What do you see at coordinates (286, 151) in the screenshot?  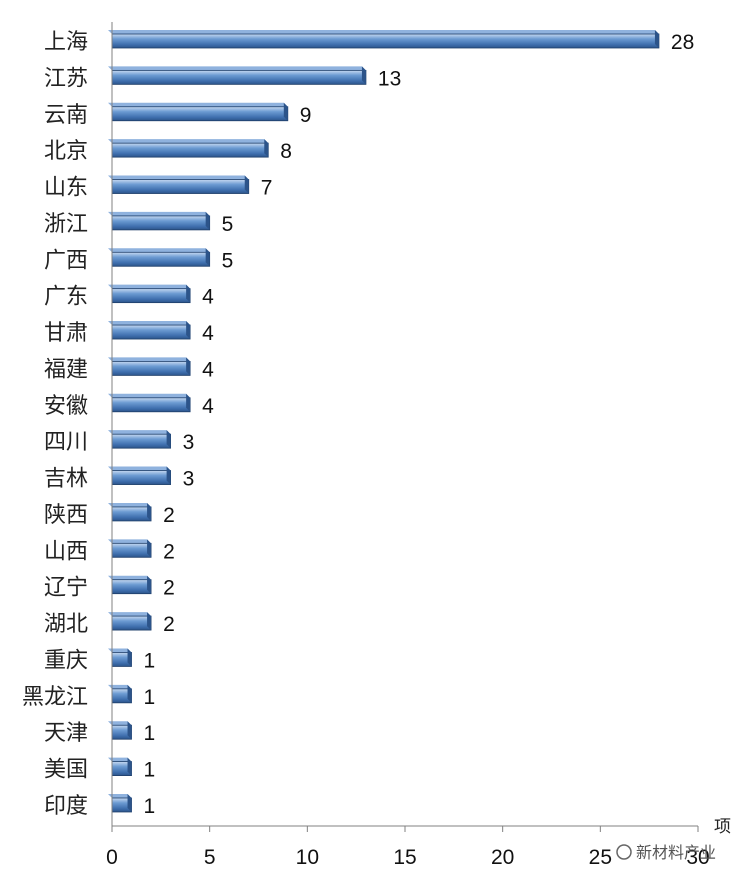 I see `data-label: 8` at bounding box center [286, 151].